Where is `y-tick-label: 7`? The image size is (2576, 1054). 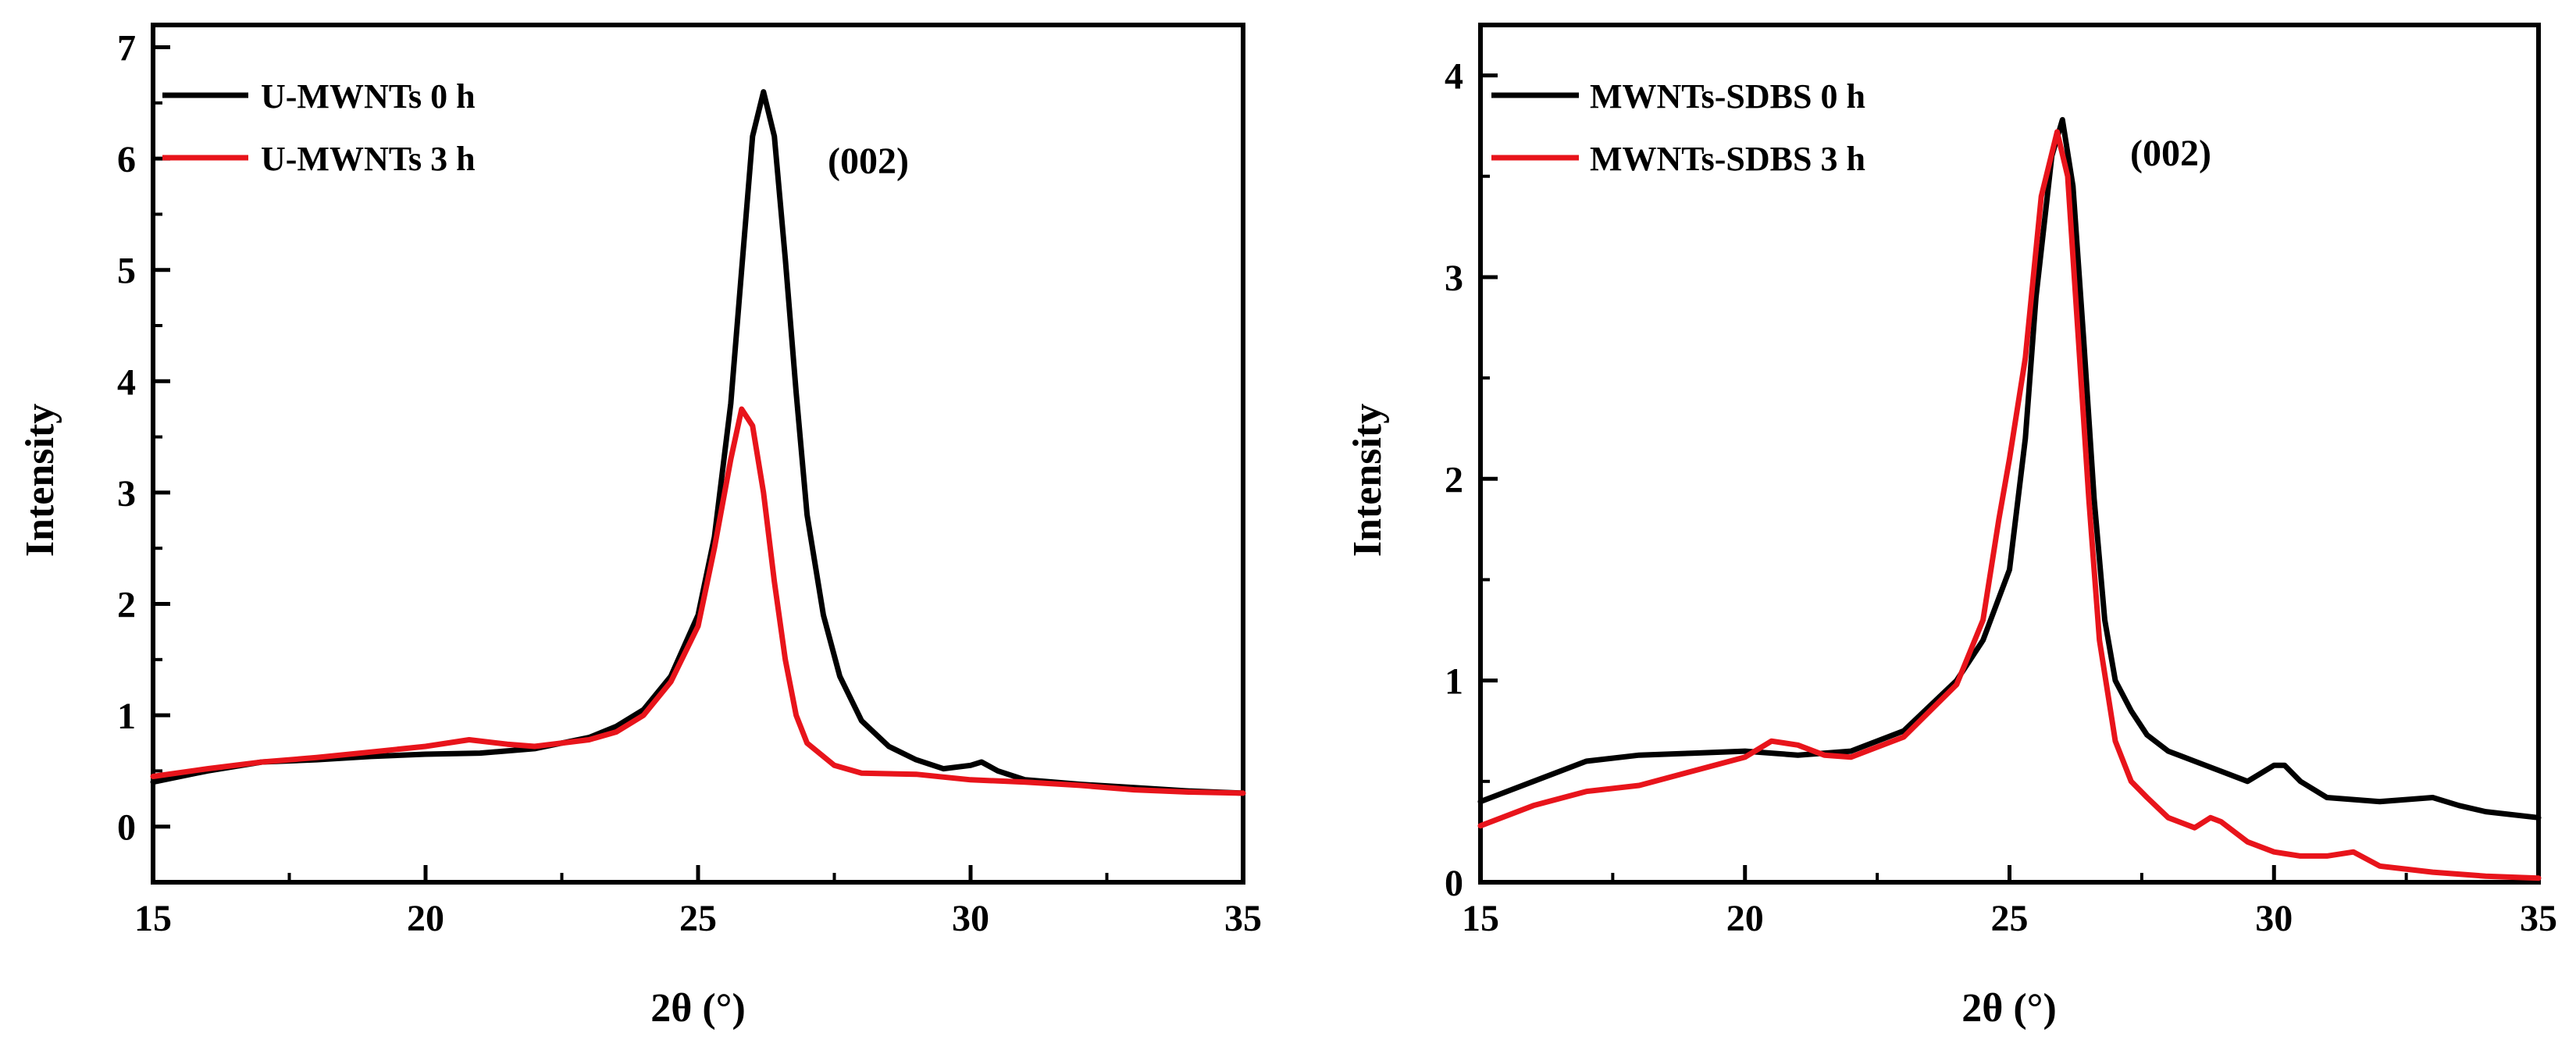
y-tick-label: 7 is located at coordinates (127, 48).